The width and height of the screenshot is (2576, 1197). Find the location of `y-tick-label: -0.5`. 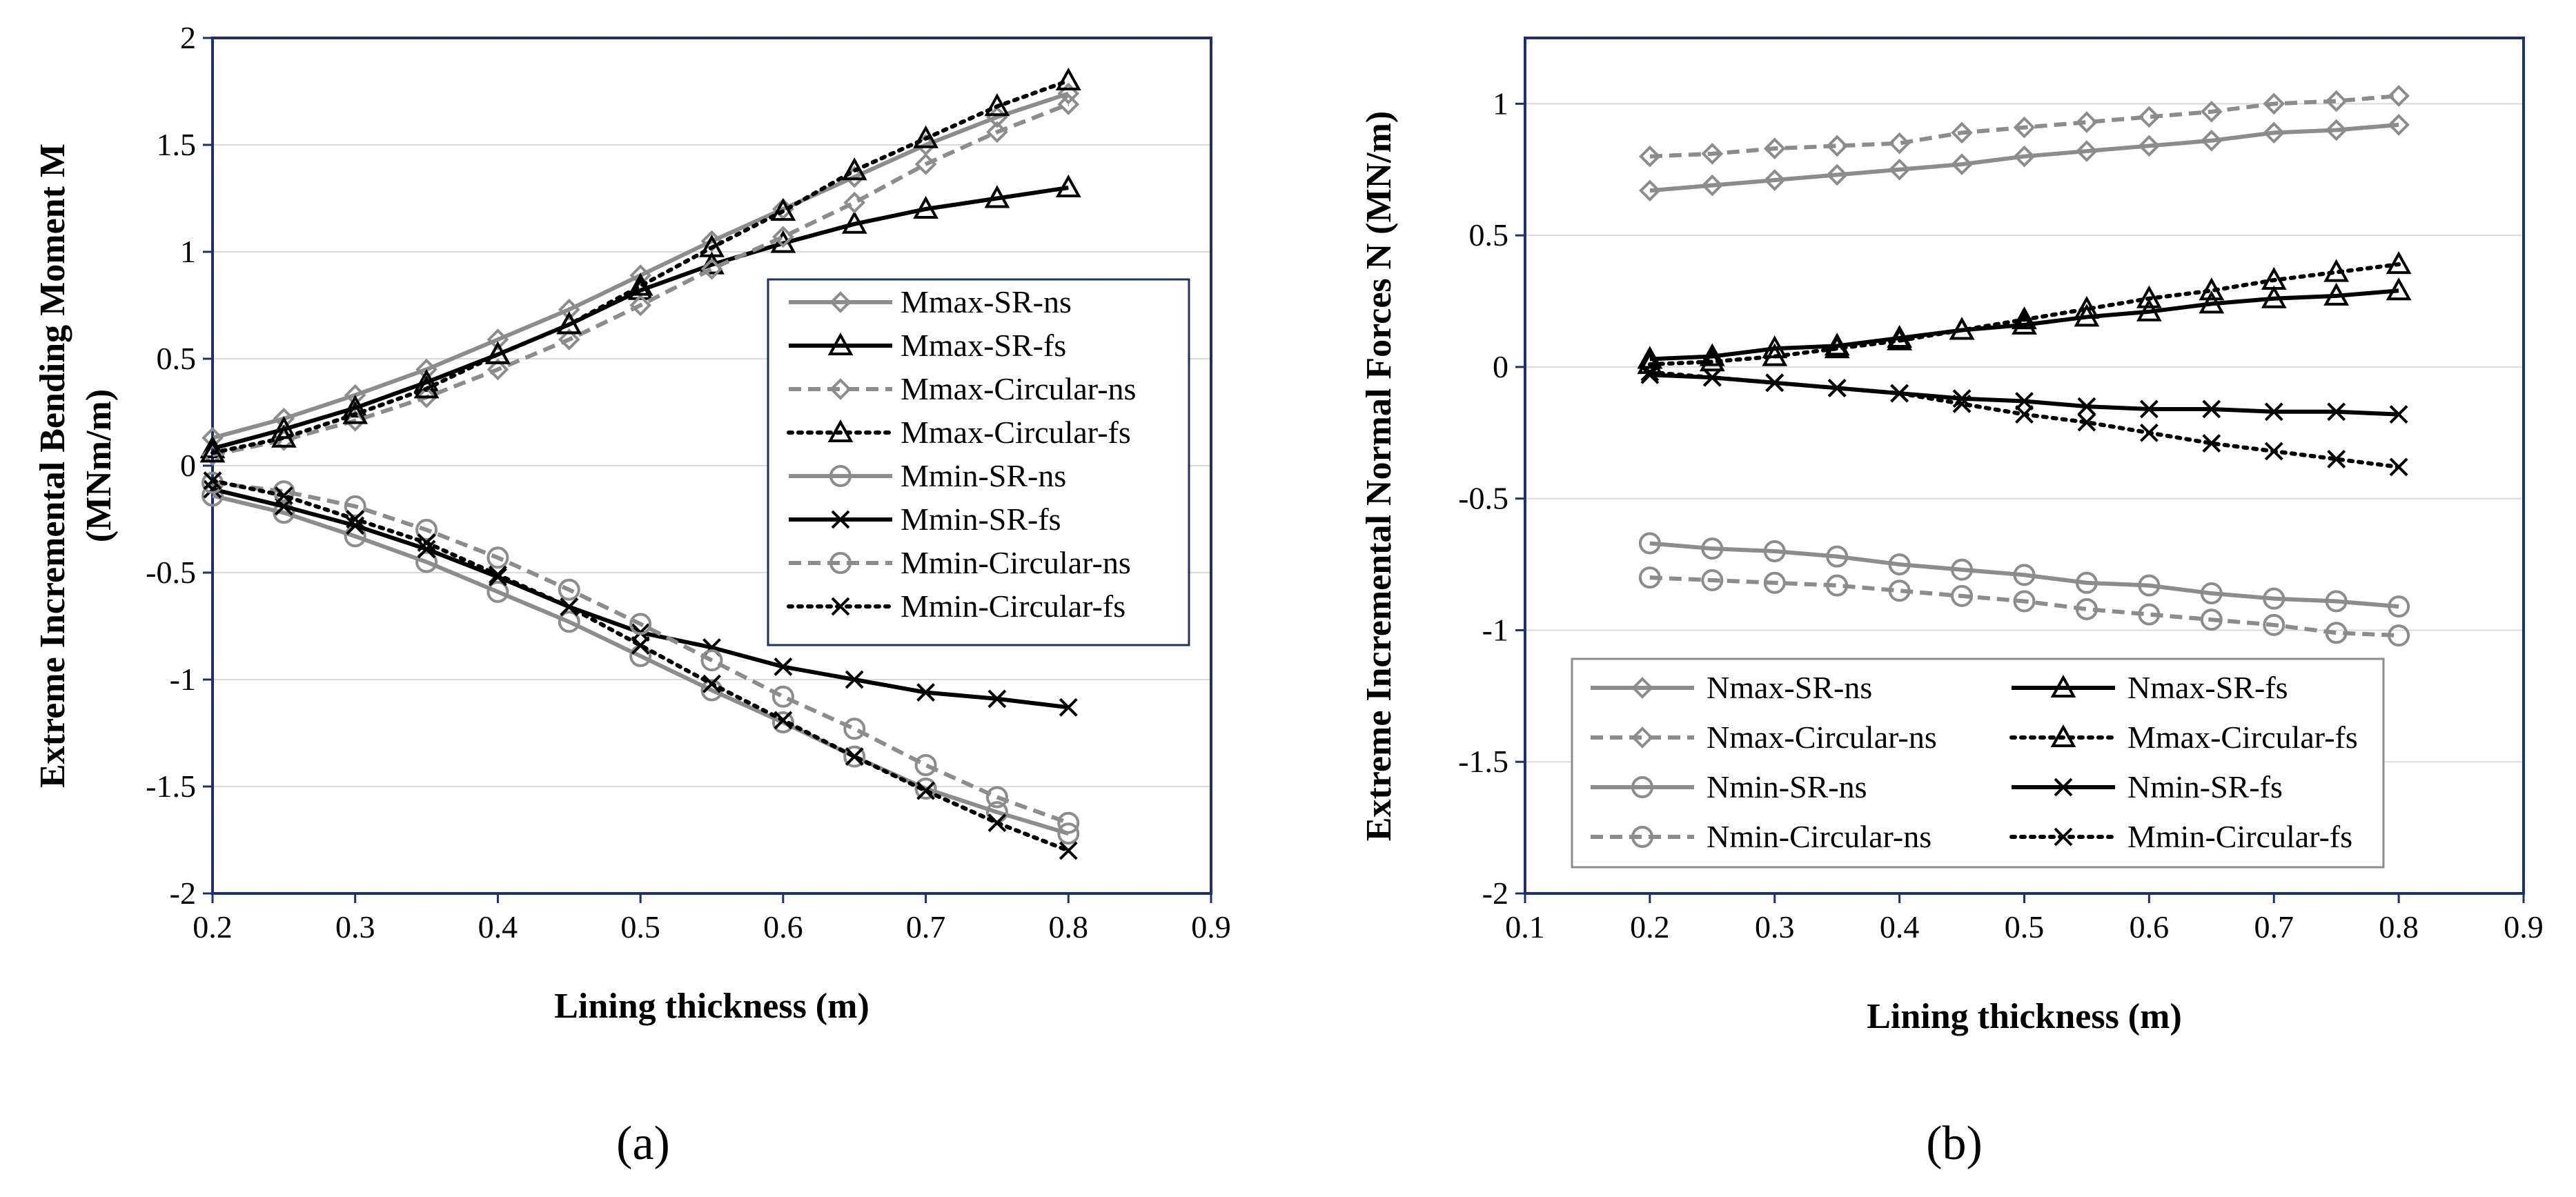

y-tick-label: -0.5 is located at coordinates (1483, 498).